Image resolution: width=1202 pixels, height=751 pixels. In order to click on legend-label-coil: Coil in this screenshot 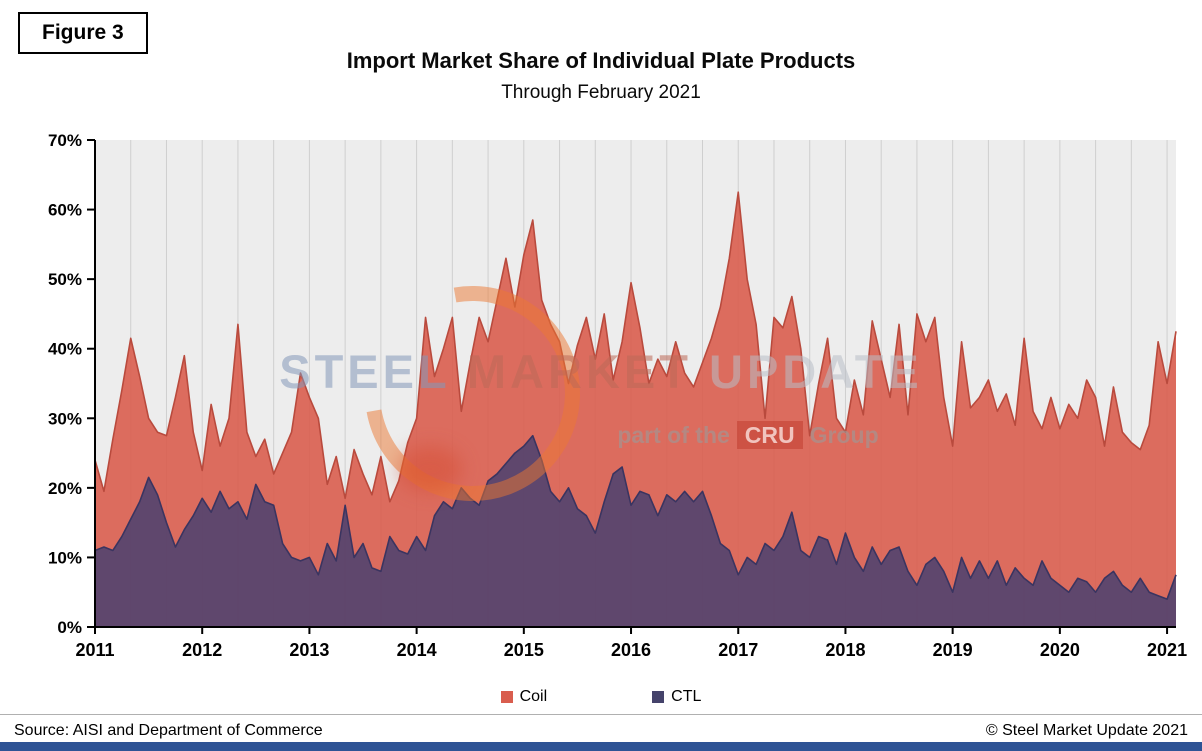, I will do `click(533, 696)`.